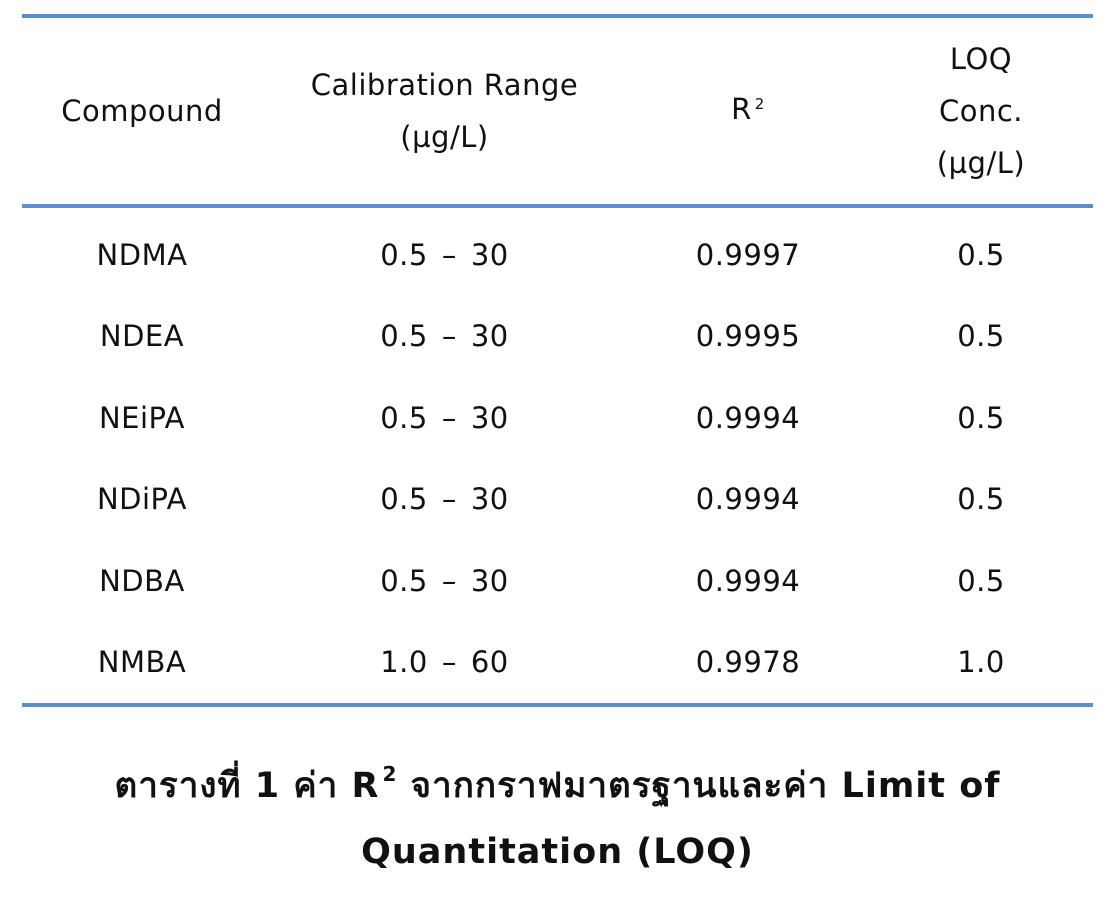 The height and width of the screenshot is (899, 1118). I want to click on cell-compound: NEiPA, so click(142, 417).